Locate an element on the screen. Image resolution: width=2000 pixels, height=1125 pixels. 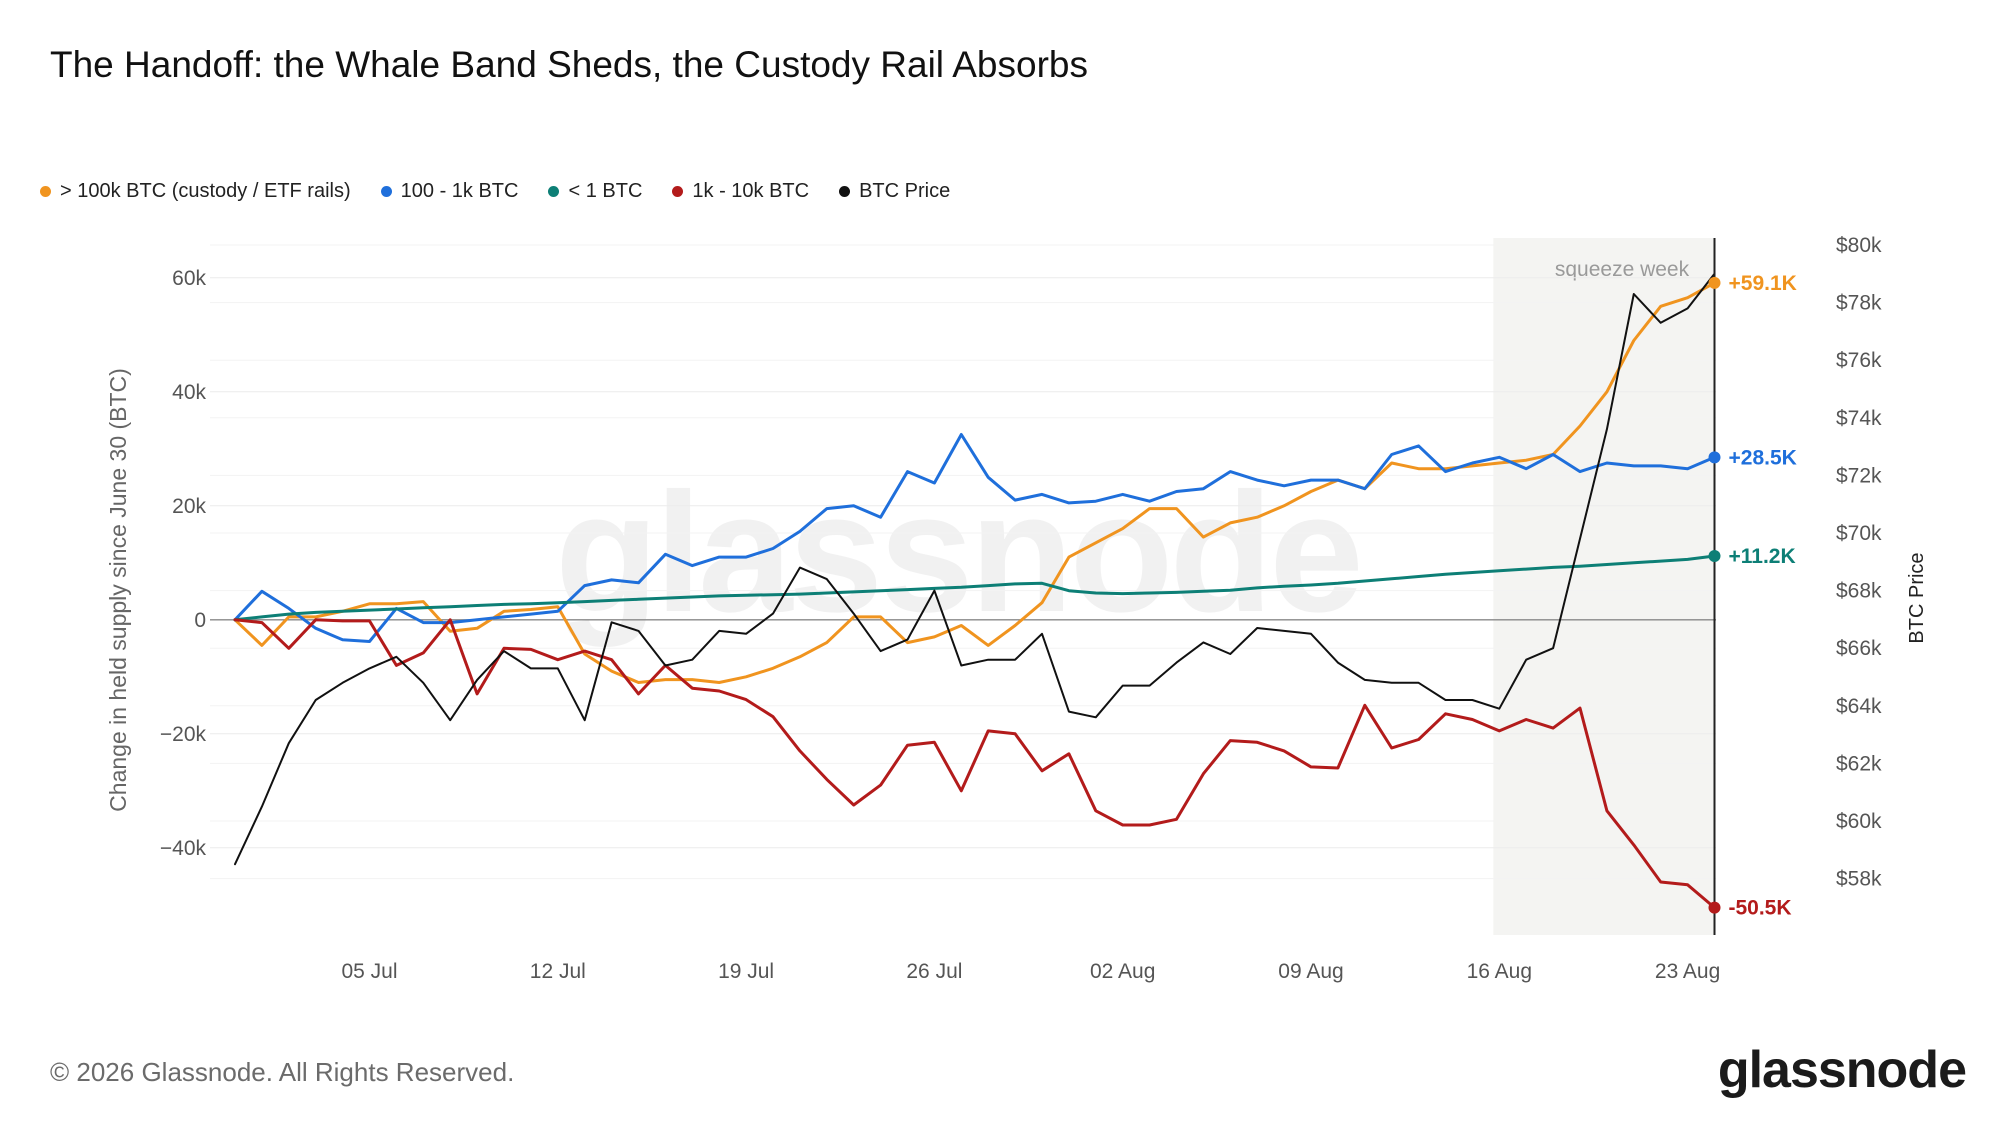
y2-tick-label-4: $72k is located at coordinates (1859, 475).